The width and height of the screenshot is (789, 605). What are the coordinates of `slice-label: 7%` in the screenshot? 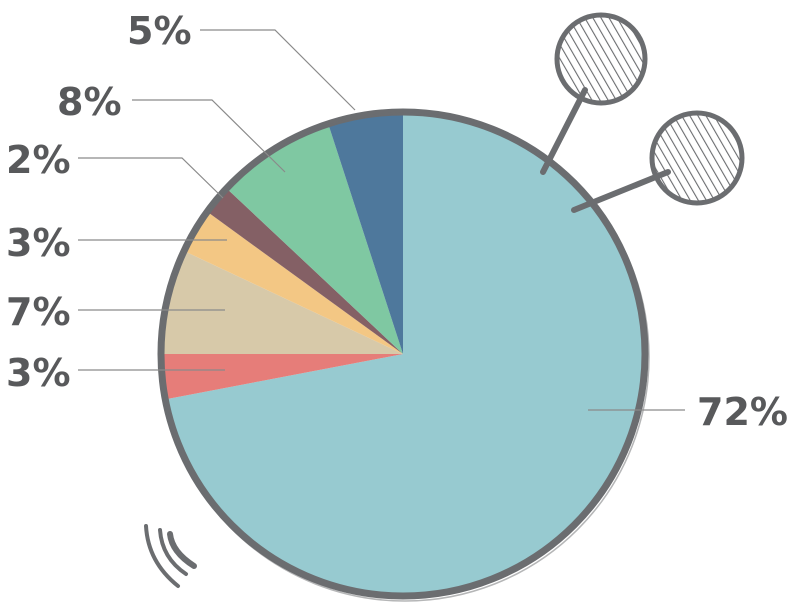 It's located at (38, 312).